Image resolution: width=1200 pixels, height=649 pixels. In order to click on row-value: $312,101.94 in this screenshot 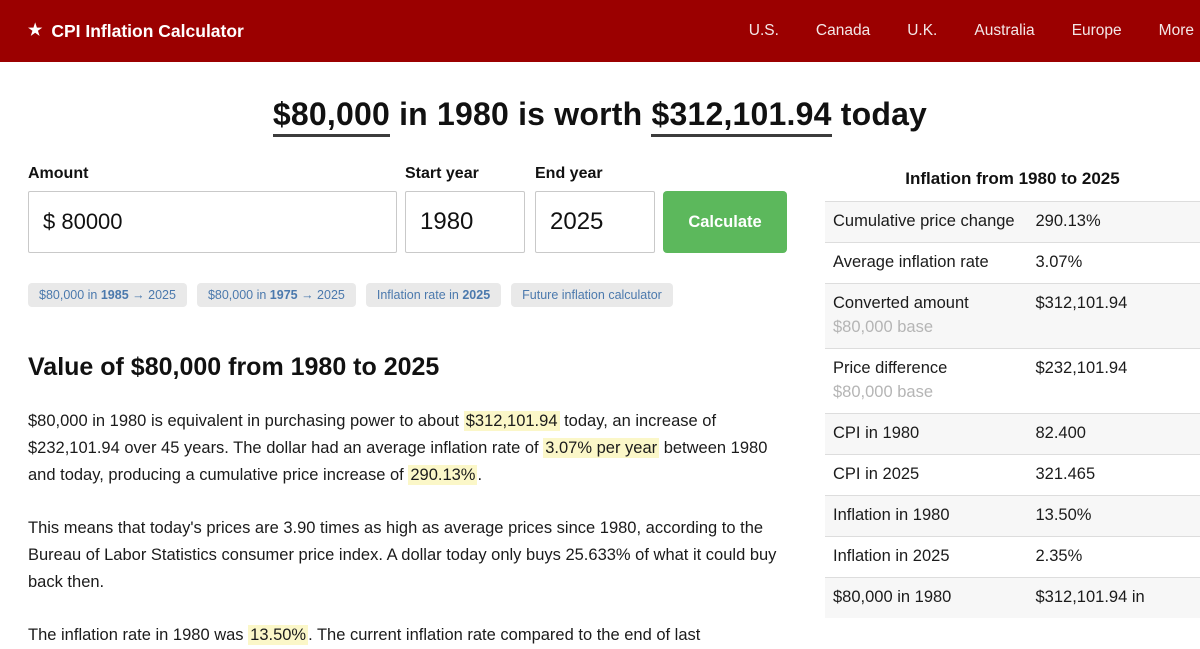, I will do `click(1114, 316)`.